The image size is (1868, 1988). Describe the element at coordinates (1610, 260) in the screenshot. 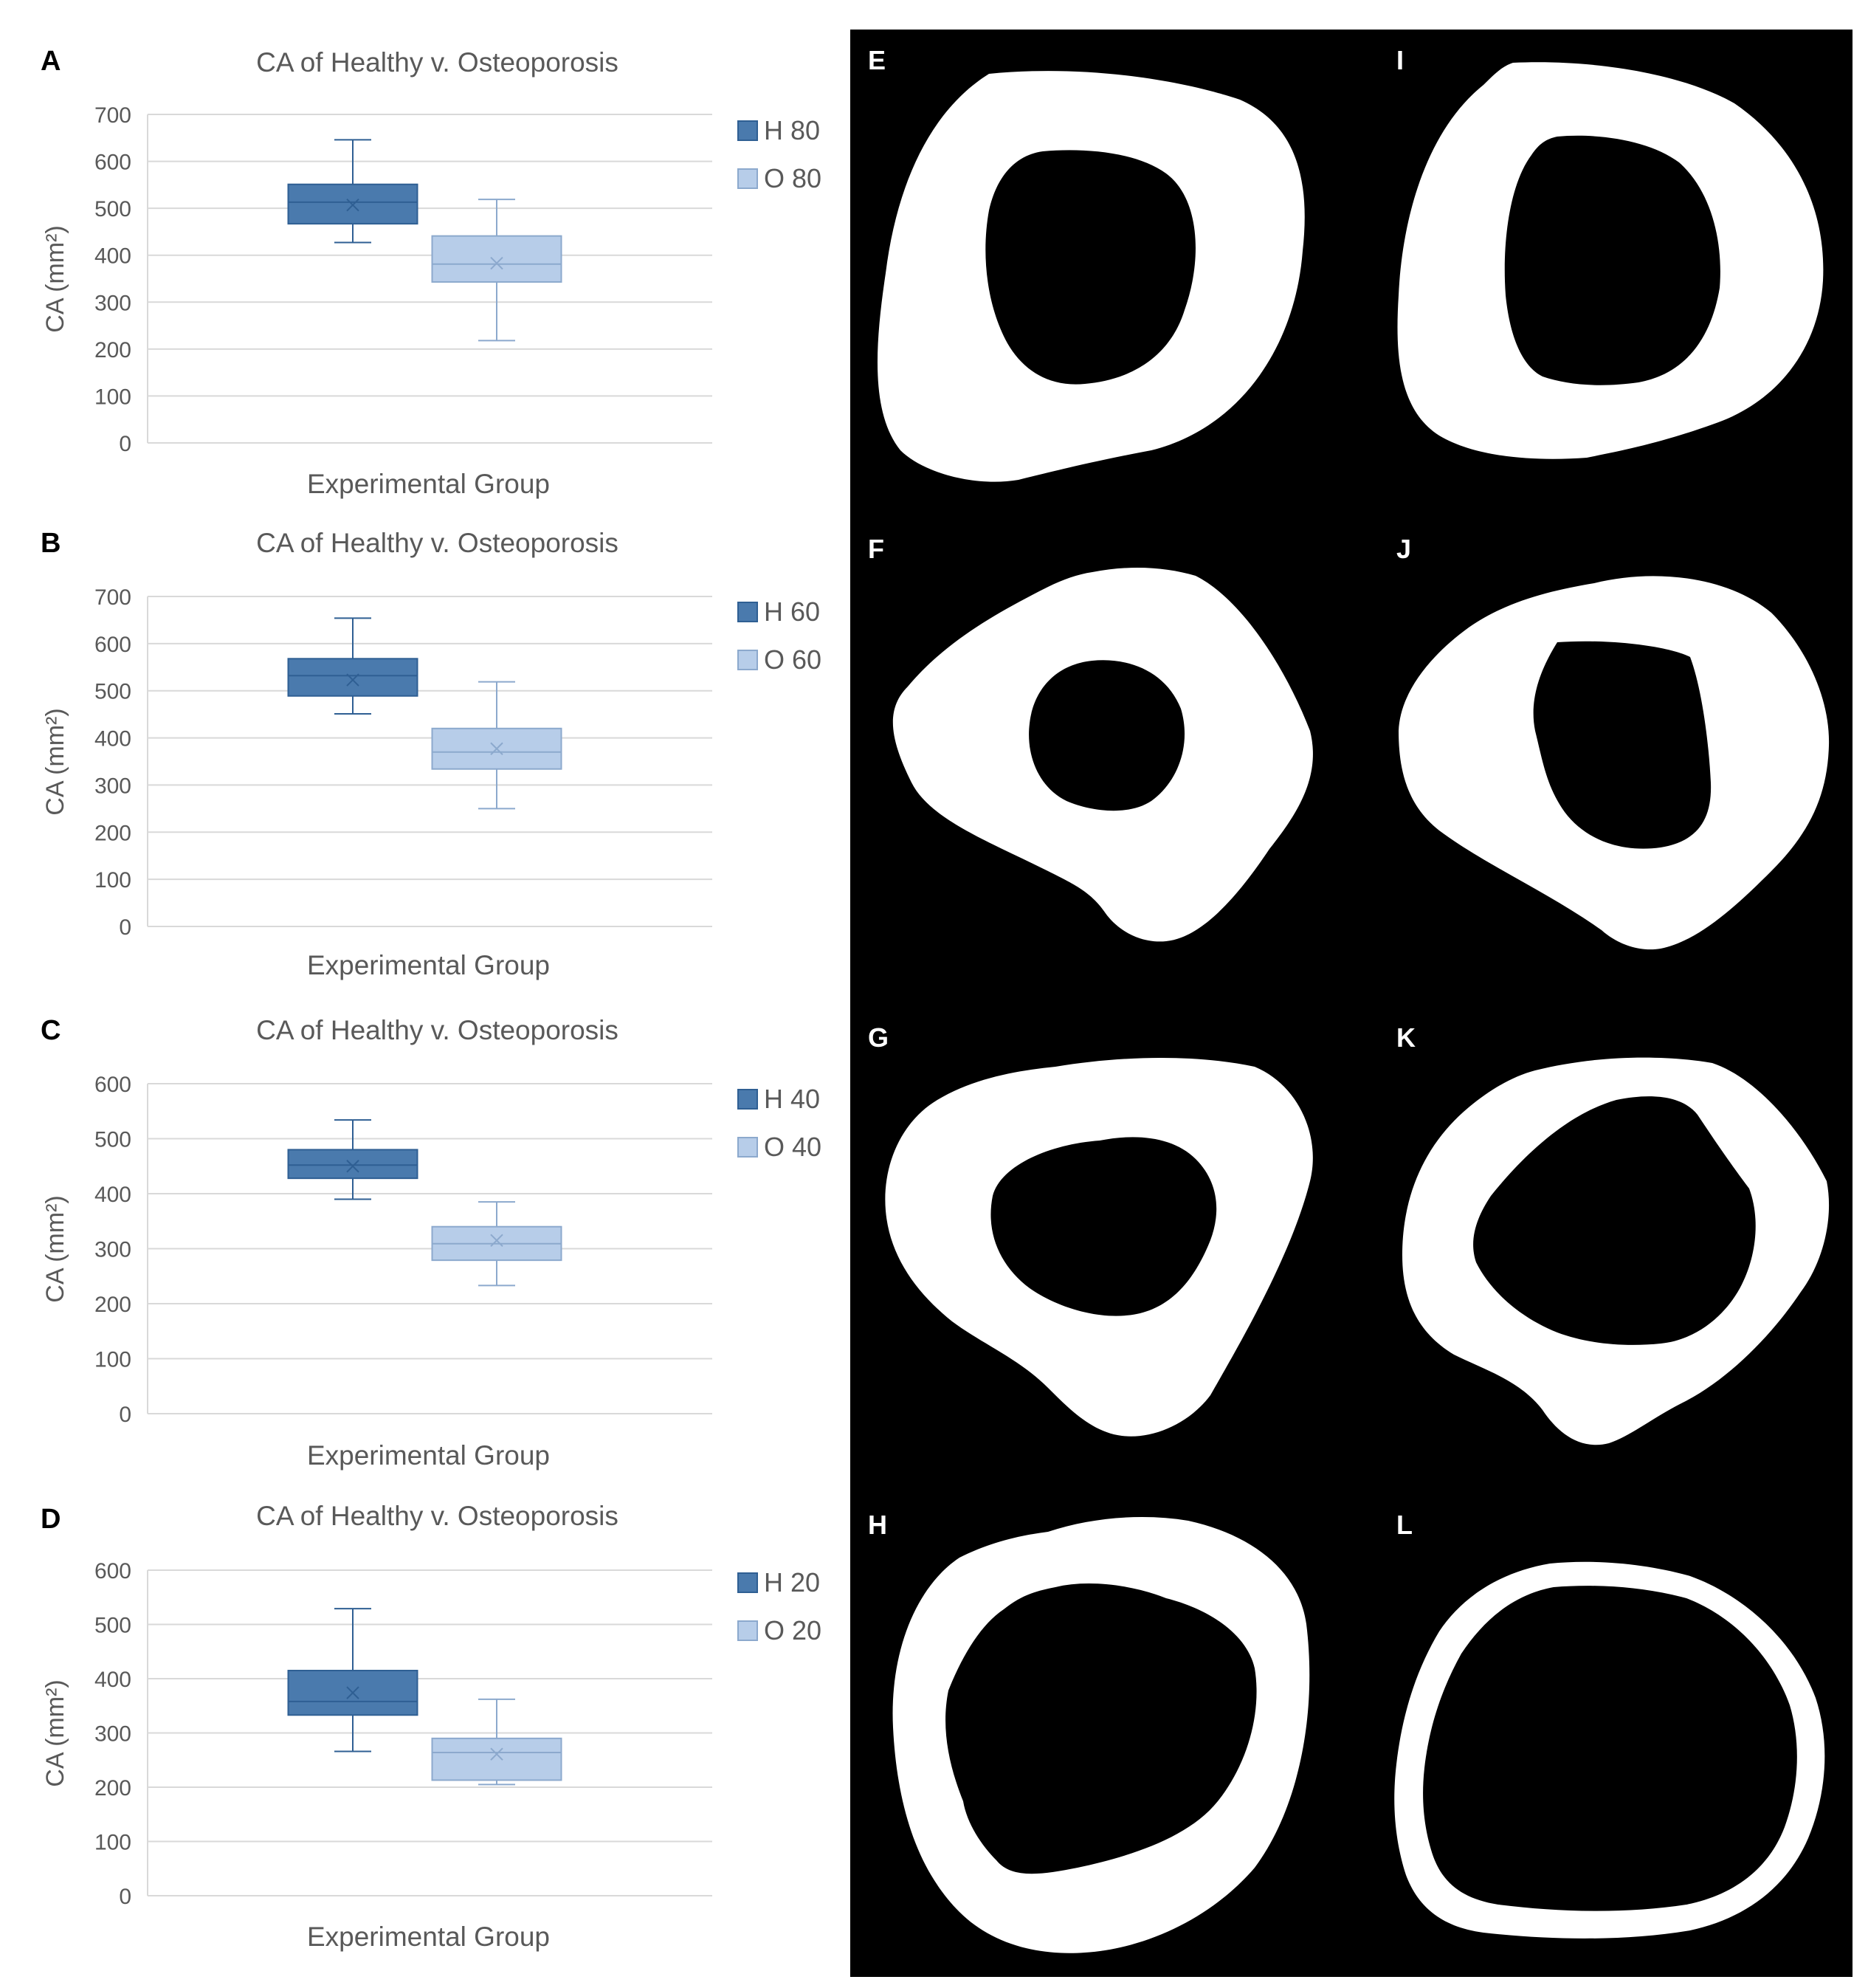

I see `bone-section-i` at that location.